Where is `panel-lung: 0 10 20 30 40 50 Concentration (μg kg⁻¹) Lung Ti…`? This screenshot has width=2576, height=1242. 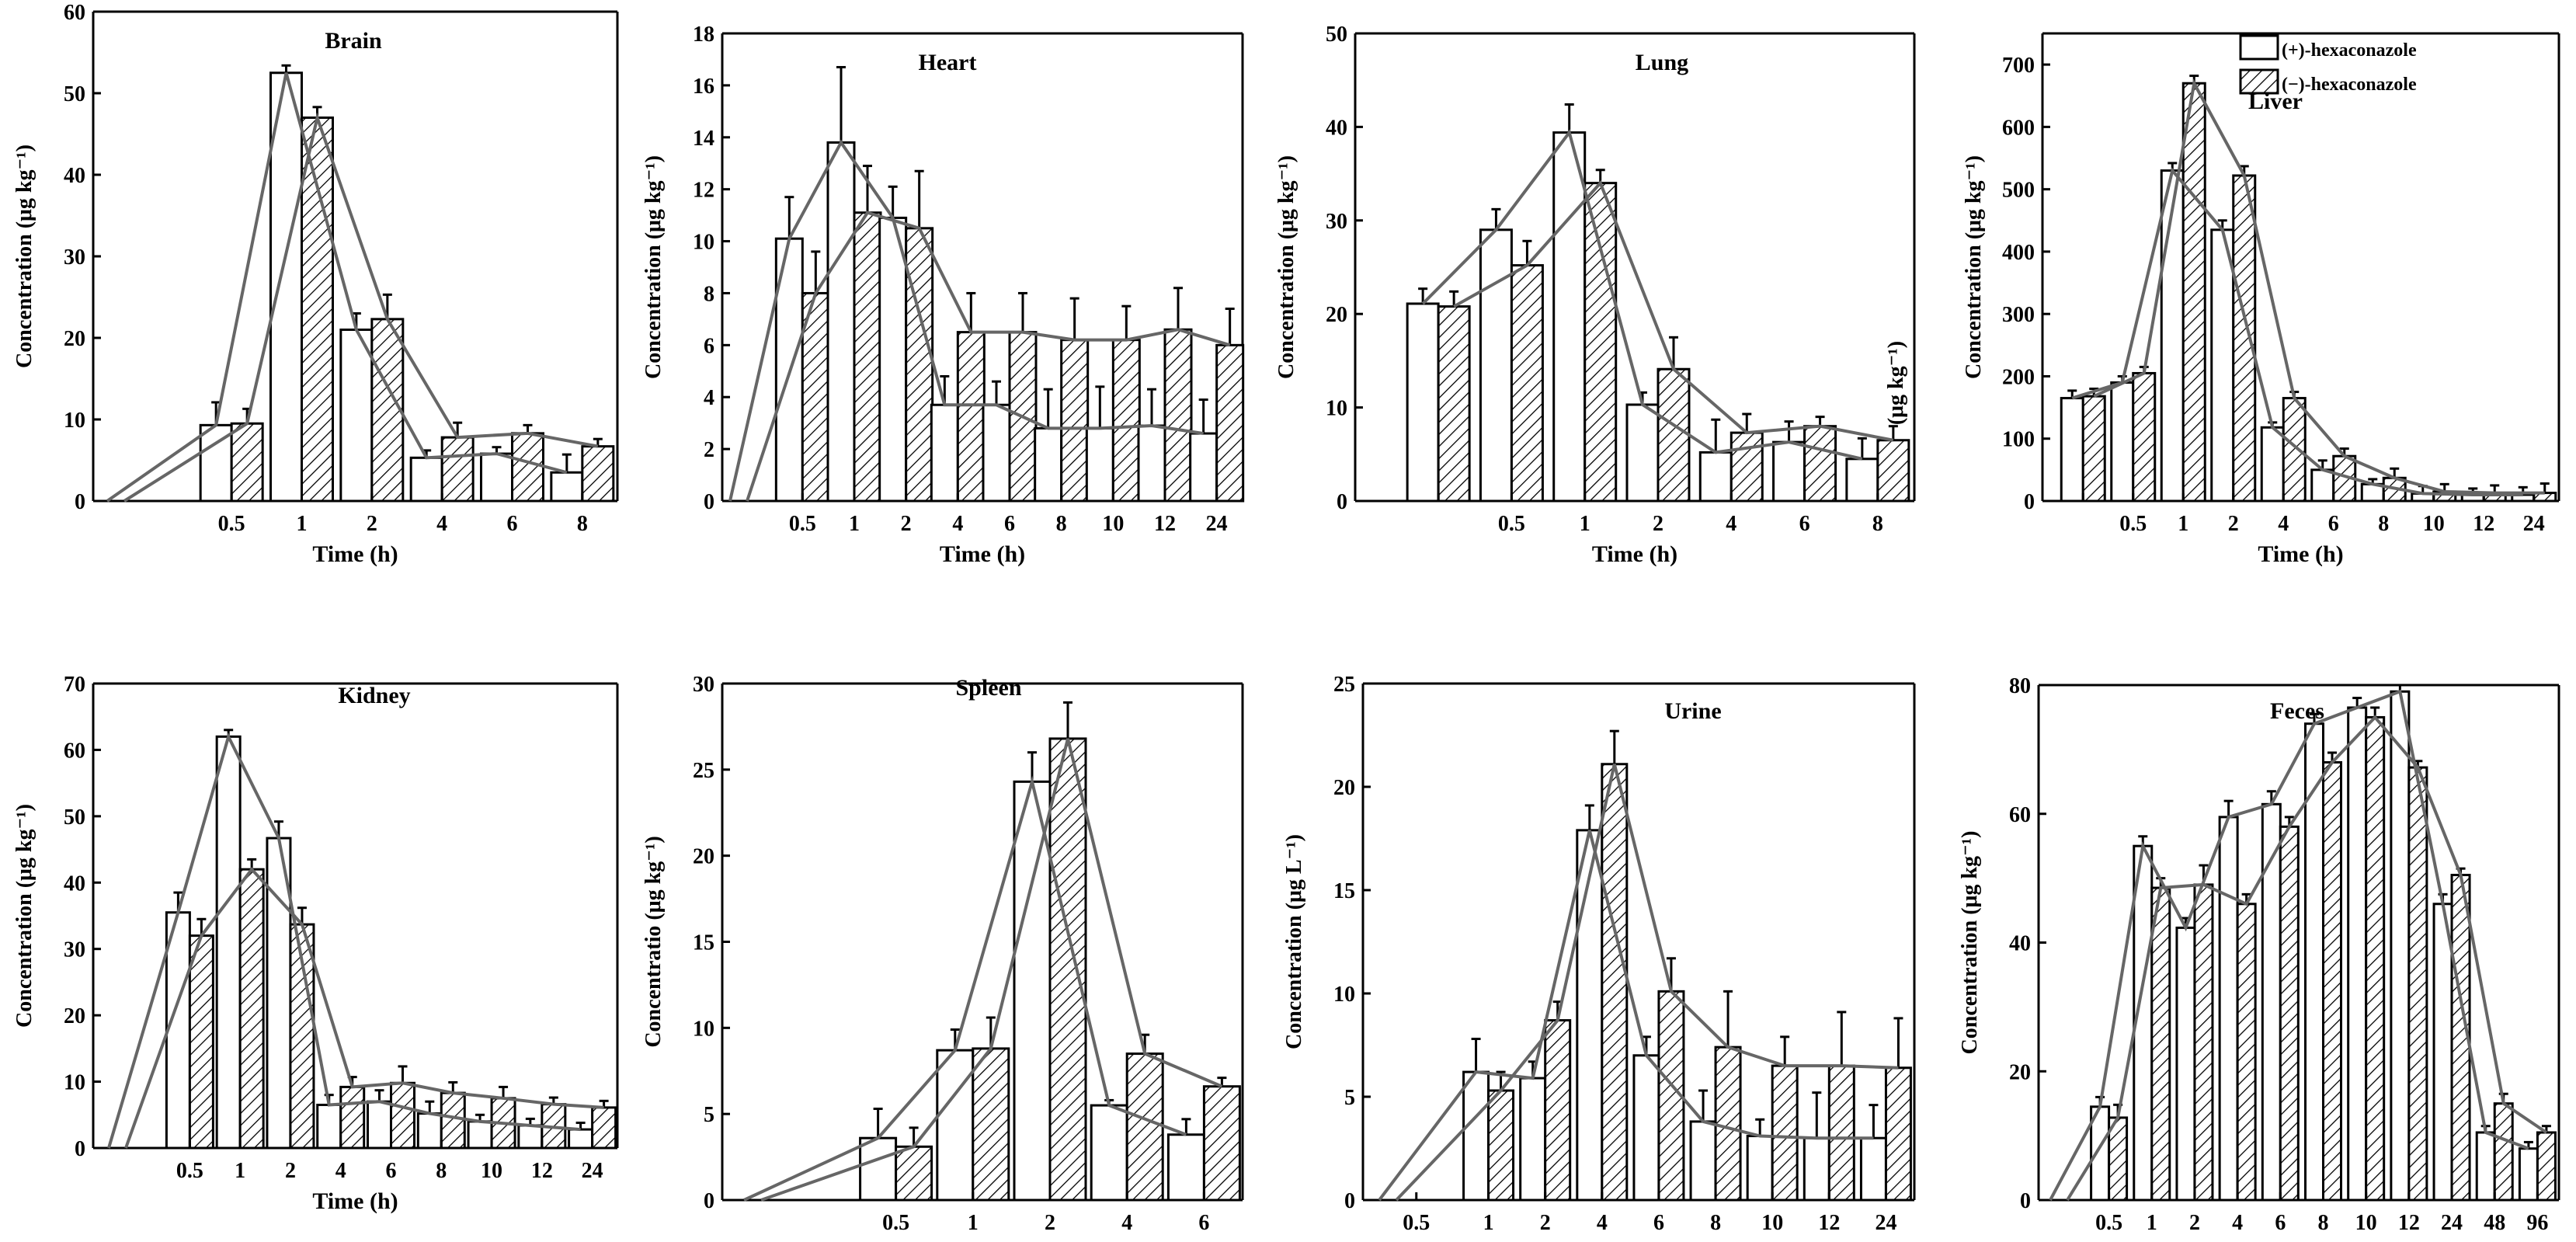
panel-lung: 0 10 20 30 40 50 Concentration (μg kg⁻¹) Lung Ti… is located at coordinates (1595, 295).